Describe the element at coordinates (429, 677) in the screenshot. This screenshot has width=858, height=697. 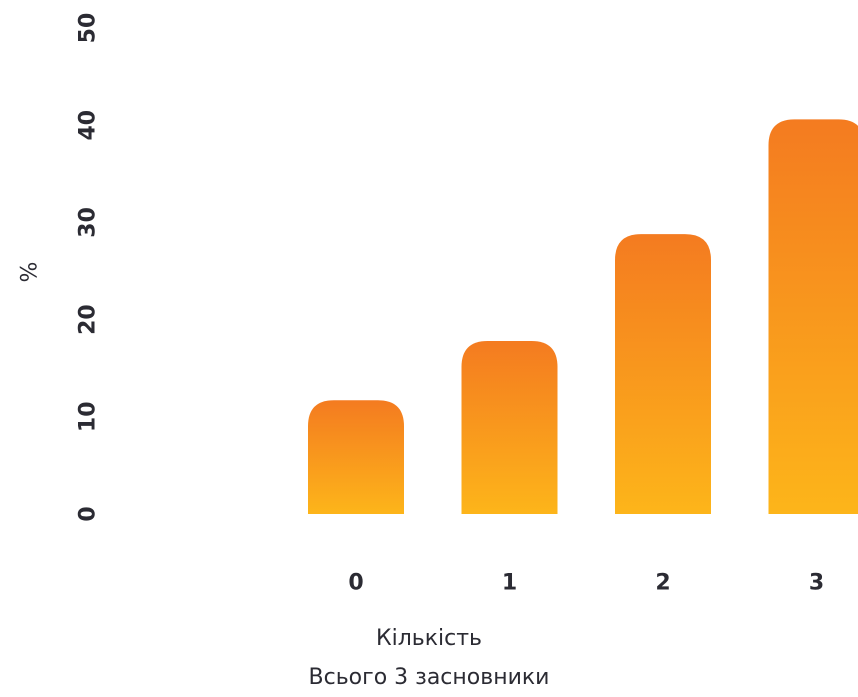
I see `chart-subtitle: Всього 3 засновники` at that location.